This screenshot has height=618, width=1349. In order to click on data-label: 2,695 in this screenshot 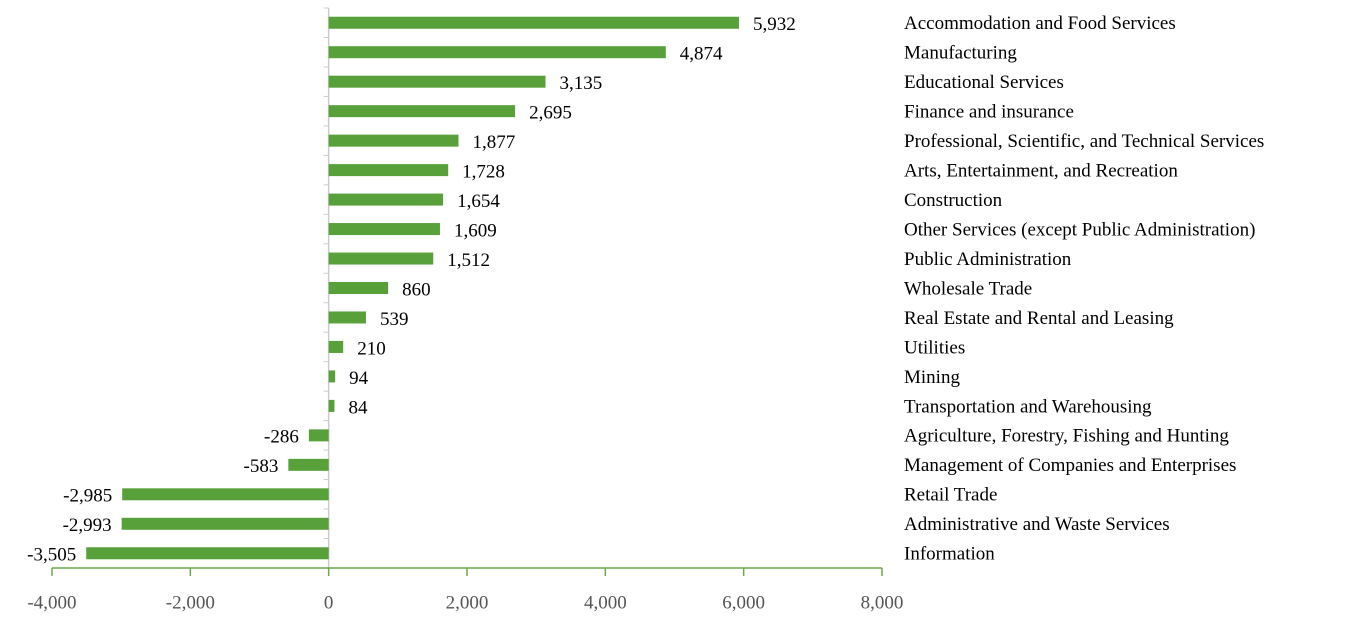, I will do `click(550, 113)`.